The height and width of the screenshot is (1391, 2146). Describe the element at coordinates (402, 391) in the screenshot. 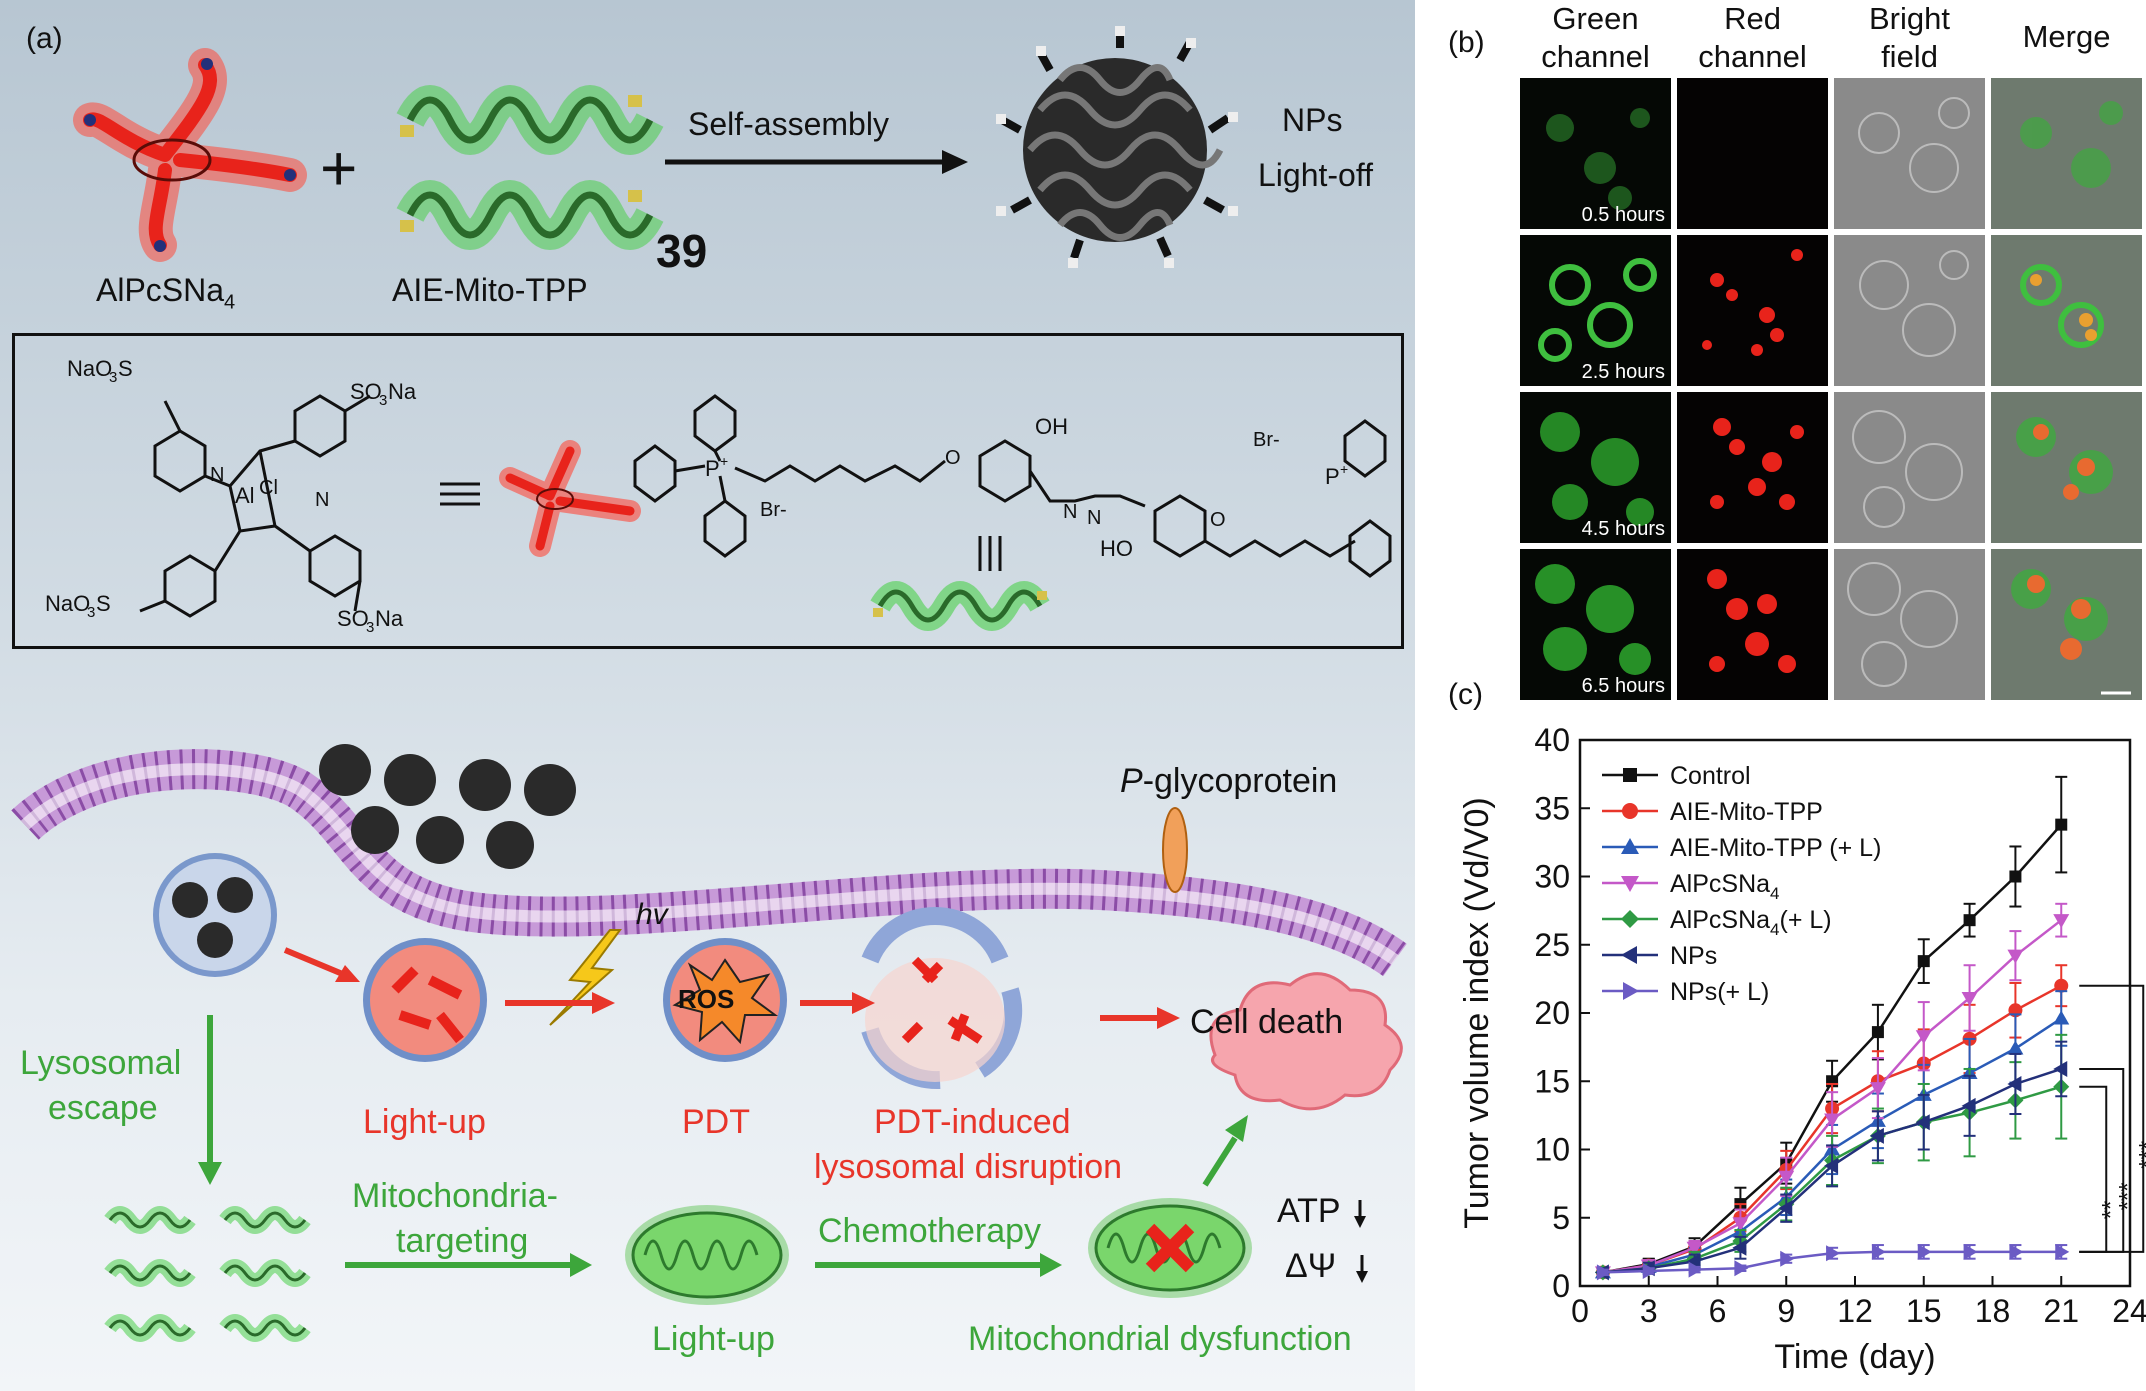

I see `svg-text: Na` at that location.